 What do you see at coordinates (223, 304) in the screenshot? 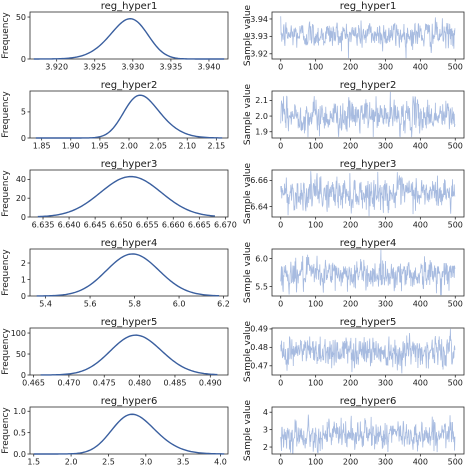
I see `x-tick-label: 6.2` at bounding box center [223, 304].